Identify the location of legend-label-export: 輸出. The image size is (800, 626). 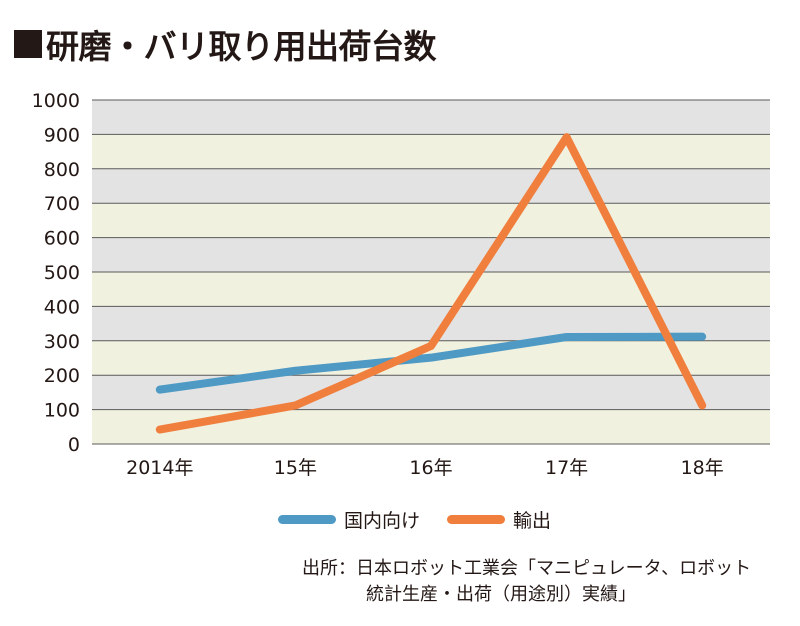
(532, 520).